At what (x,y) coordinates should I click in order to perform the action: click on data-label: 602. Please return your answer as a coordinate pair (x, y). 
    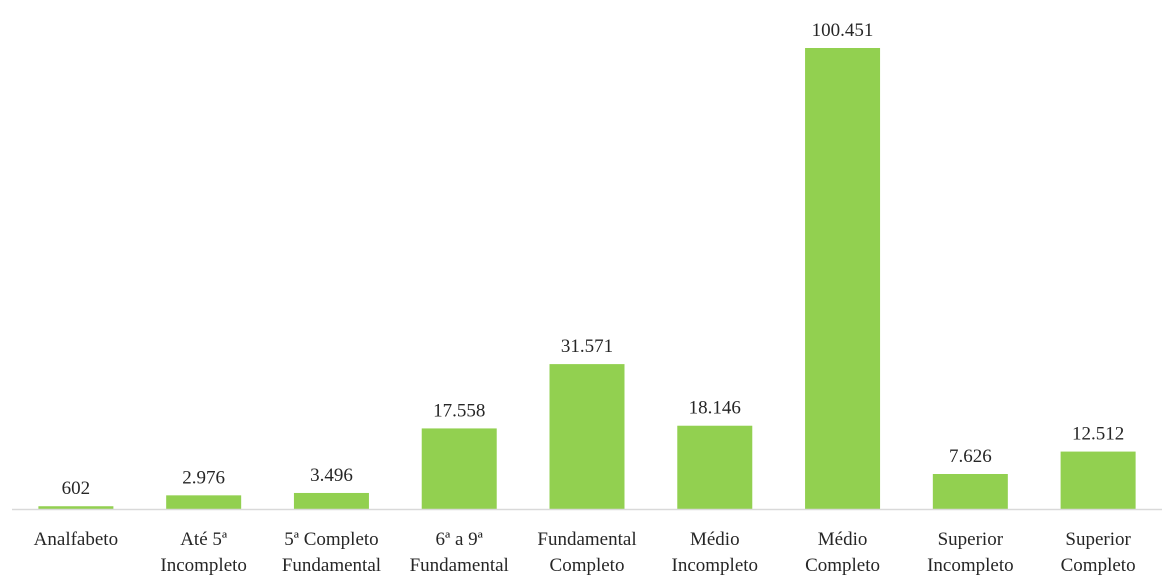
    Looking at the image, I should click on (76, 488).